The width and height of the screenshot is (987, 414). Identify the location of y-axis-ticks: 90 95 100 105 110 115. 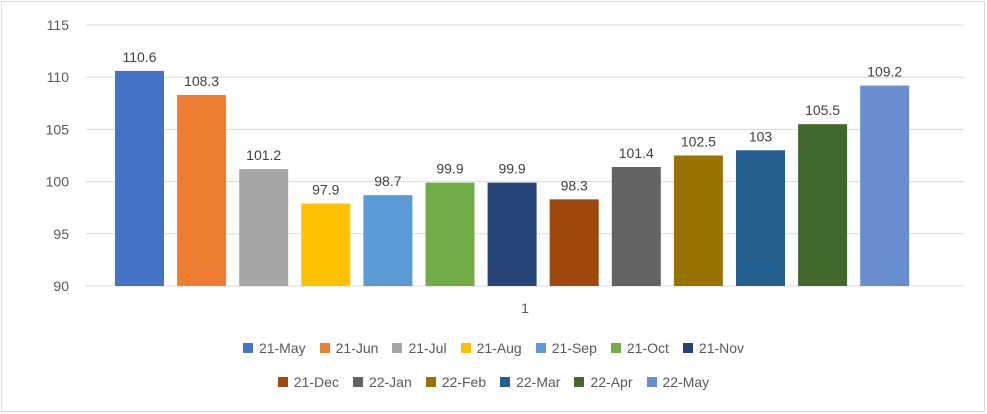
(58, 155).